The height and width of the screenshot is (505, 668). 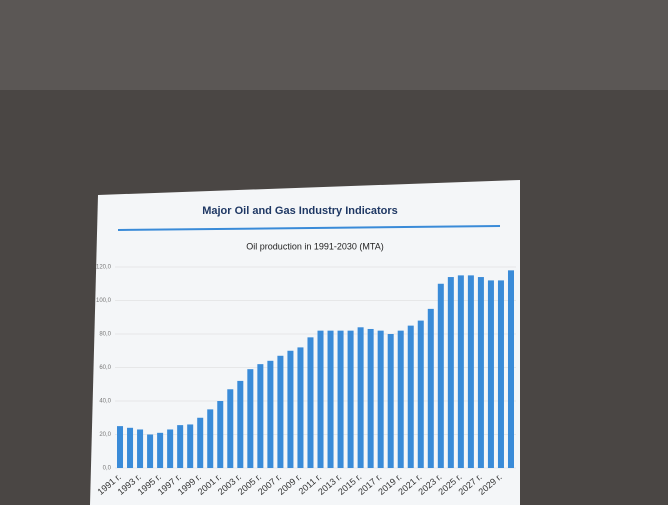 I want to click on y-tick-label: 40,0, so click(x=105, y=402).